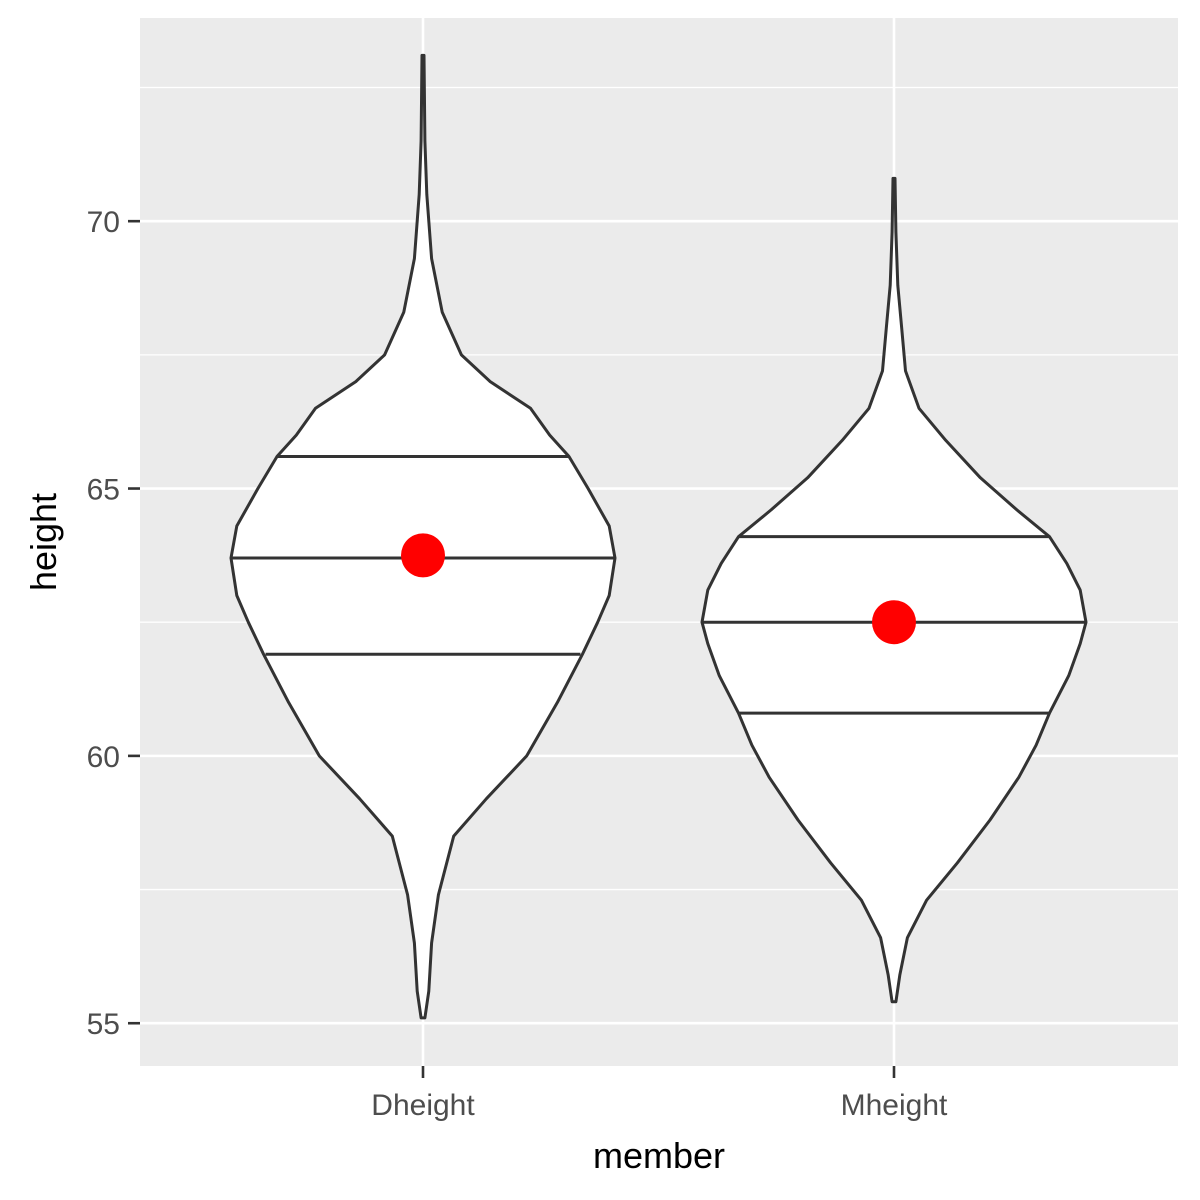 This screenshot has width=1200, height=1200. What do you see at coordinates (103, 757) in the screenshot?
I see `y-tick-label: 60` at bounding box center [103, 757].